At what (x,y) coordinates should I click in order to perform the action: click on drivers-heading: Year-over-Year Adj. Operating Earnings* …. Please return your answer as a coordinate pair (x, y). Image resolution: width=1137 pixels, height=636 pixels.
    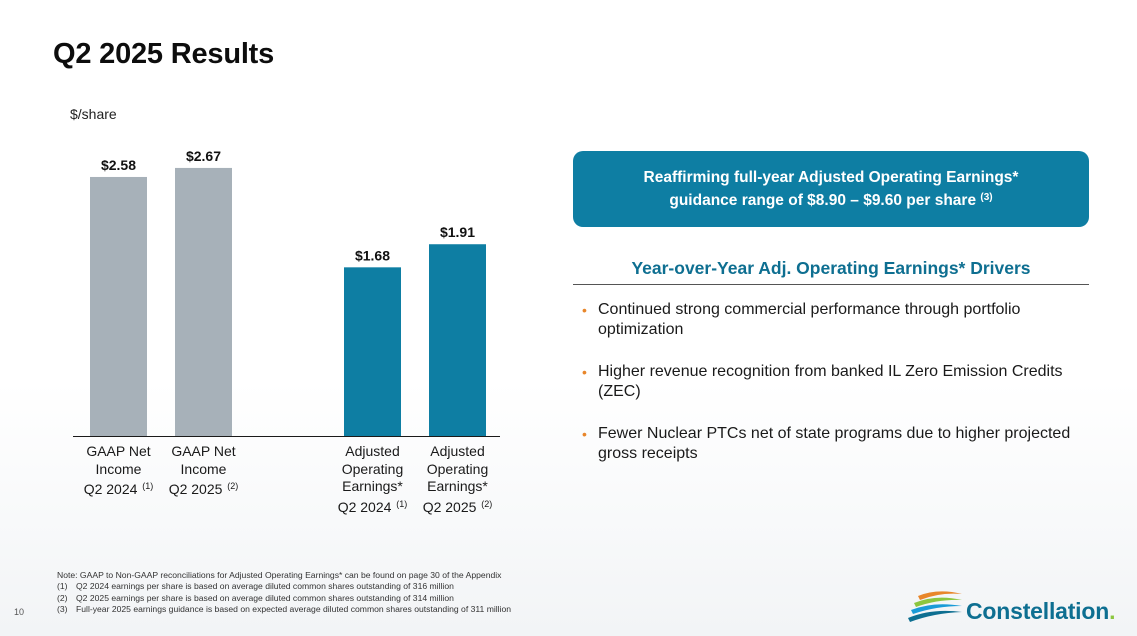
    Looking at the image, I should click on (831, 268).